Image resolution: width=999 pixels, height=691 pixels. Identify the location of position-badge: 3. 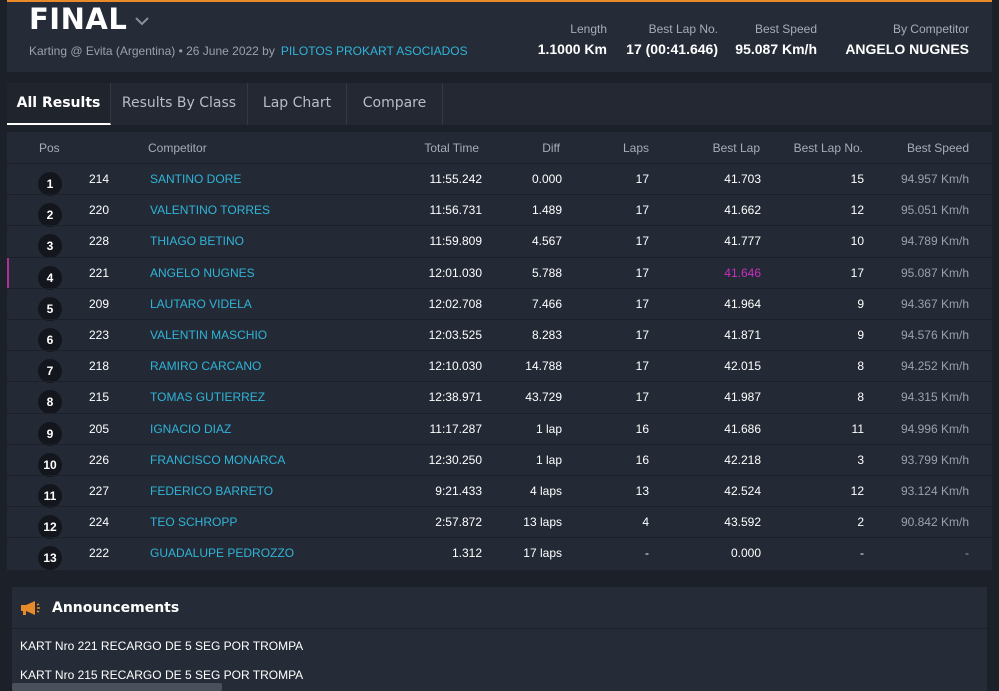
(50, 246).